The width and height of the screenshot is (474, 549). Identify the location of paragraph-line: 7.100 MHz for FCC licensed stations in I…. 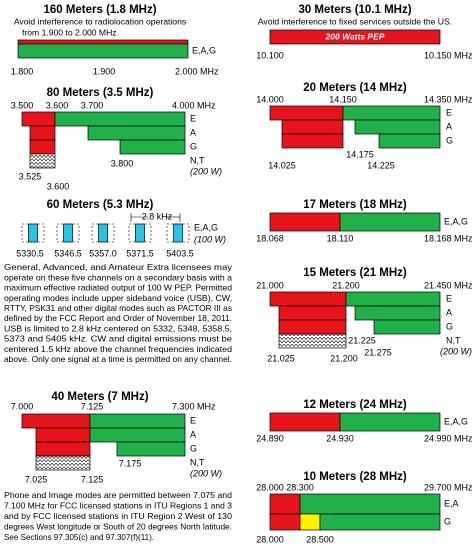
(118, 506).